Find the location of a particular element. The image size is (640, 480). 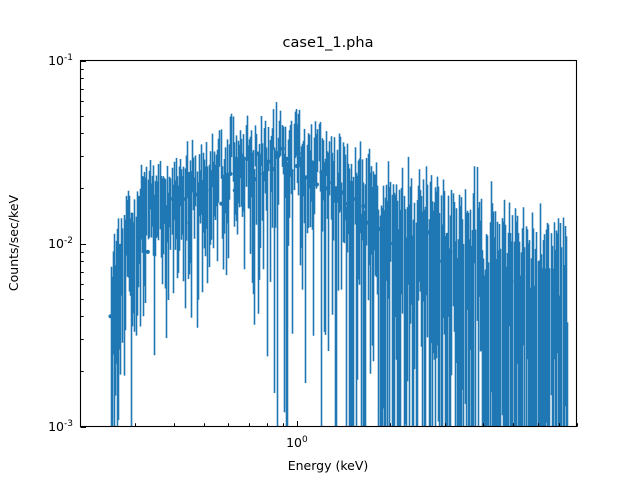

page-title: case1_1.pha is located at coordinates (328, 43).